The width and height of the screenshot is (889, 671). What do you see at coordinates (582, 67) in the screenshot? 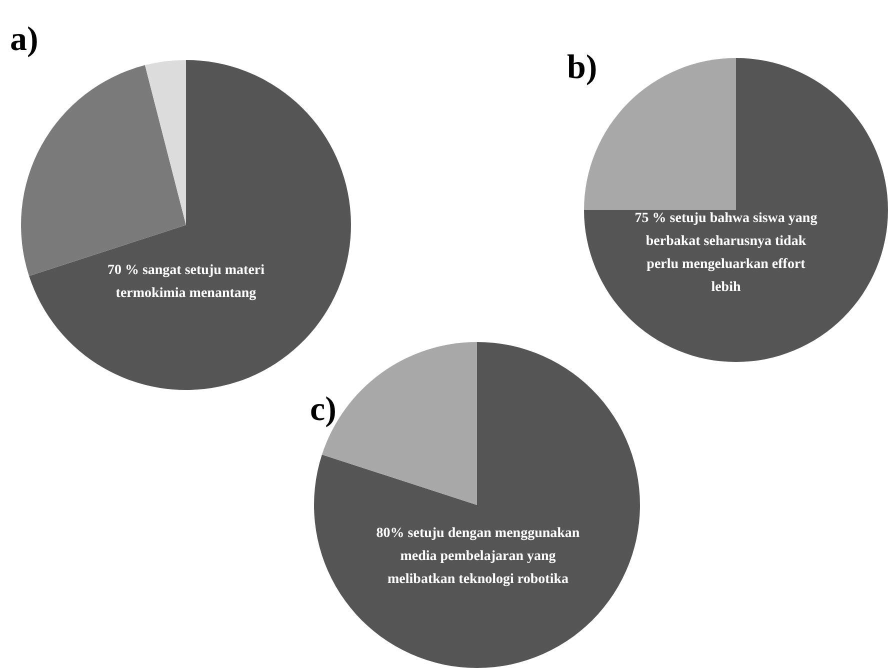
I see `chart-title: b)` at bounding box center [582, 67].